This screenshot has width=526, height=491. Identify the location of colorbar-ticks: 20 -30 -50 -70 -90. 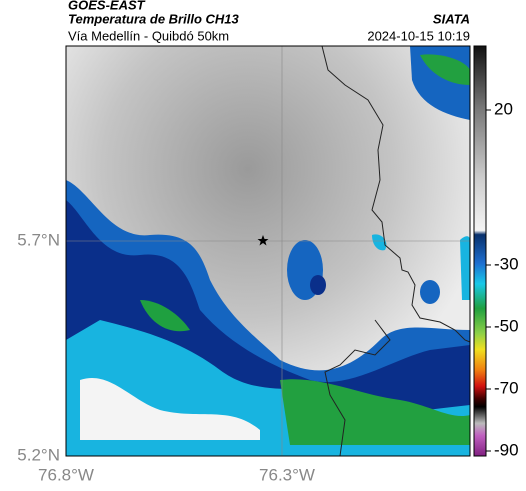
(502, 279).